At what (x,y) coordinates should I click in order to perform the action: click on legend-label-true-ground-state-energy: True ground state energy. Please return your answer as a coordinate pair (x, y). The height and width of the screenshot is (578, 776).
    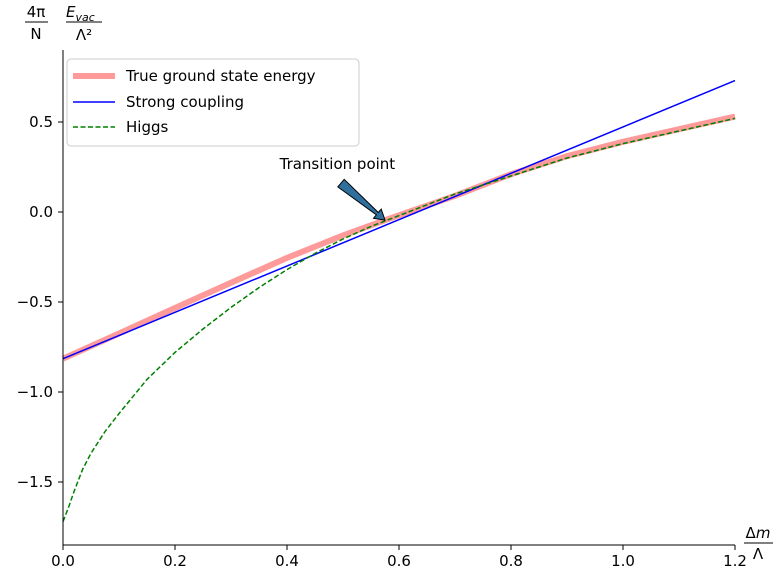
    Looking at the image, I should click on (220, 76).